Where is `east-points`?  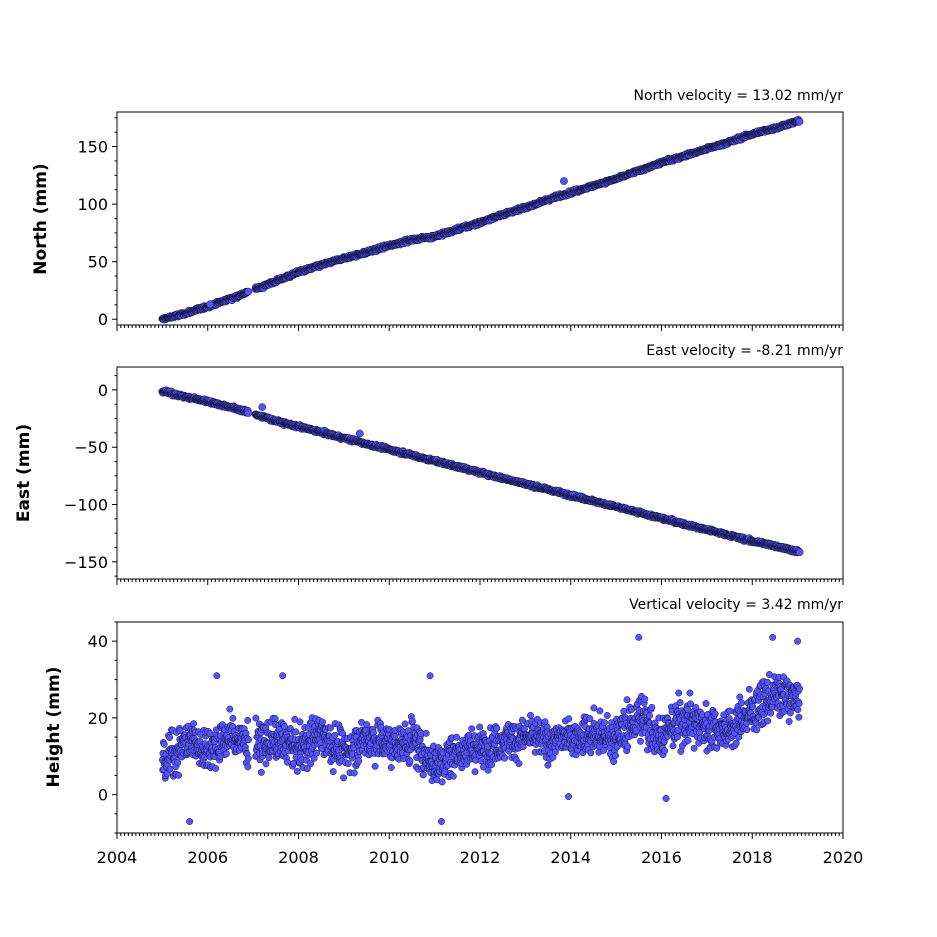 east-points is located at coordinates (481, 471).